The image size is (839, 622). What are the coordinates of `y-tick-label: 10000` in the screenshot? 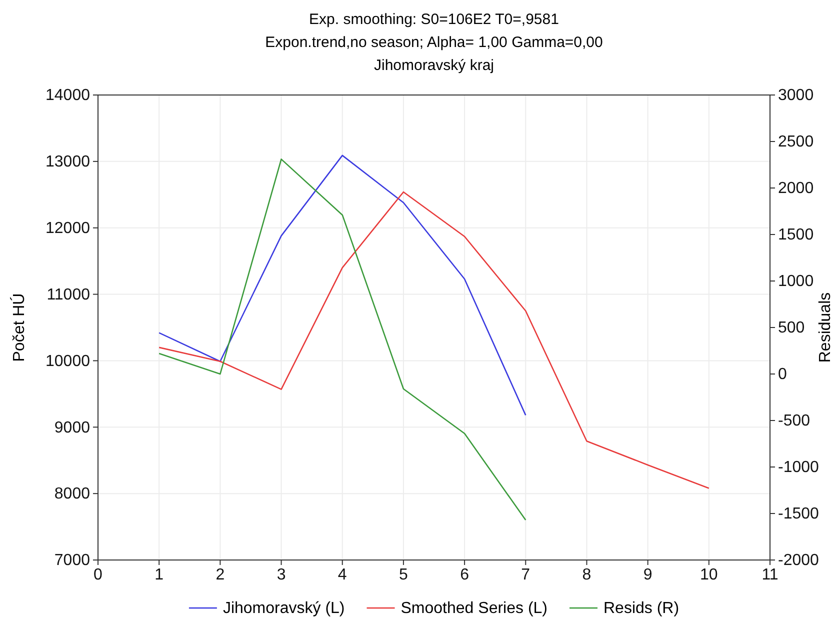 It's located at (68, 361).